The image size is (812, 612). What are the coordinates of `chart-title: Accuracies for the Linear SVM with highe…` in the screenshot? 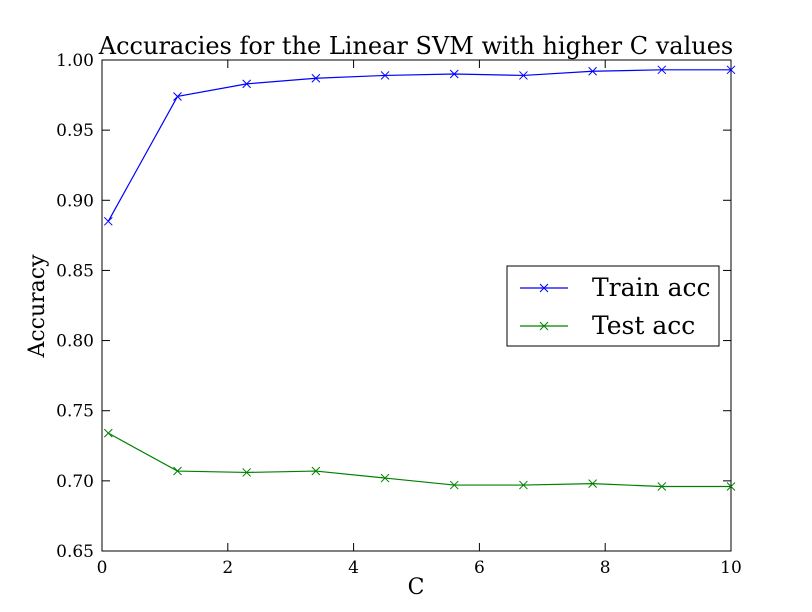 It's located at (415, 46).